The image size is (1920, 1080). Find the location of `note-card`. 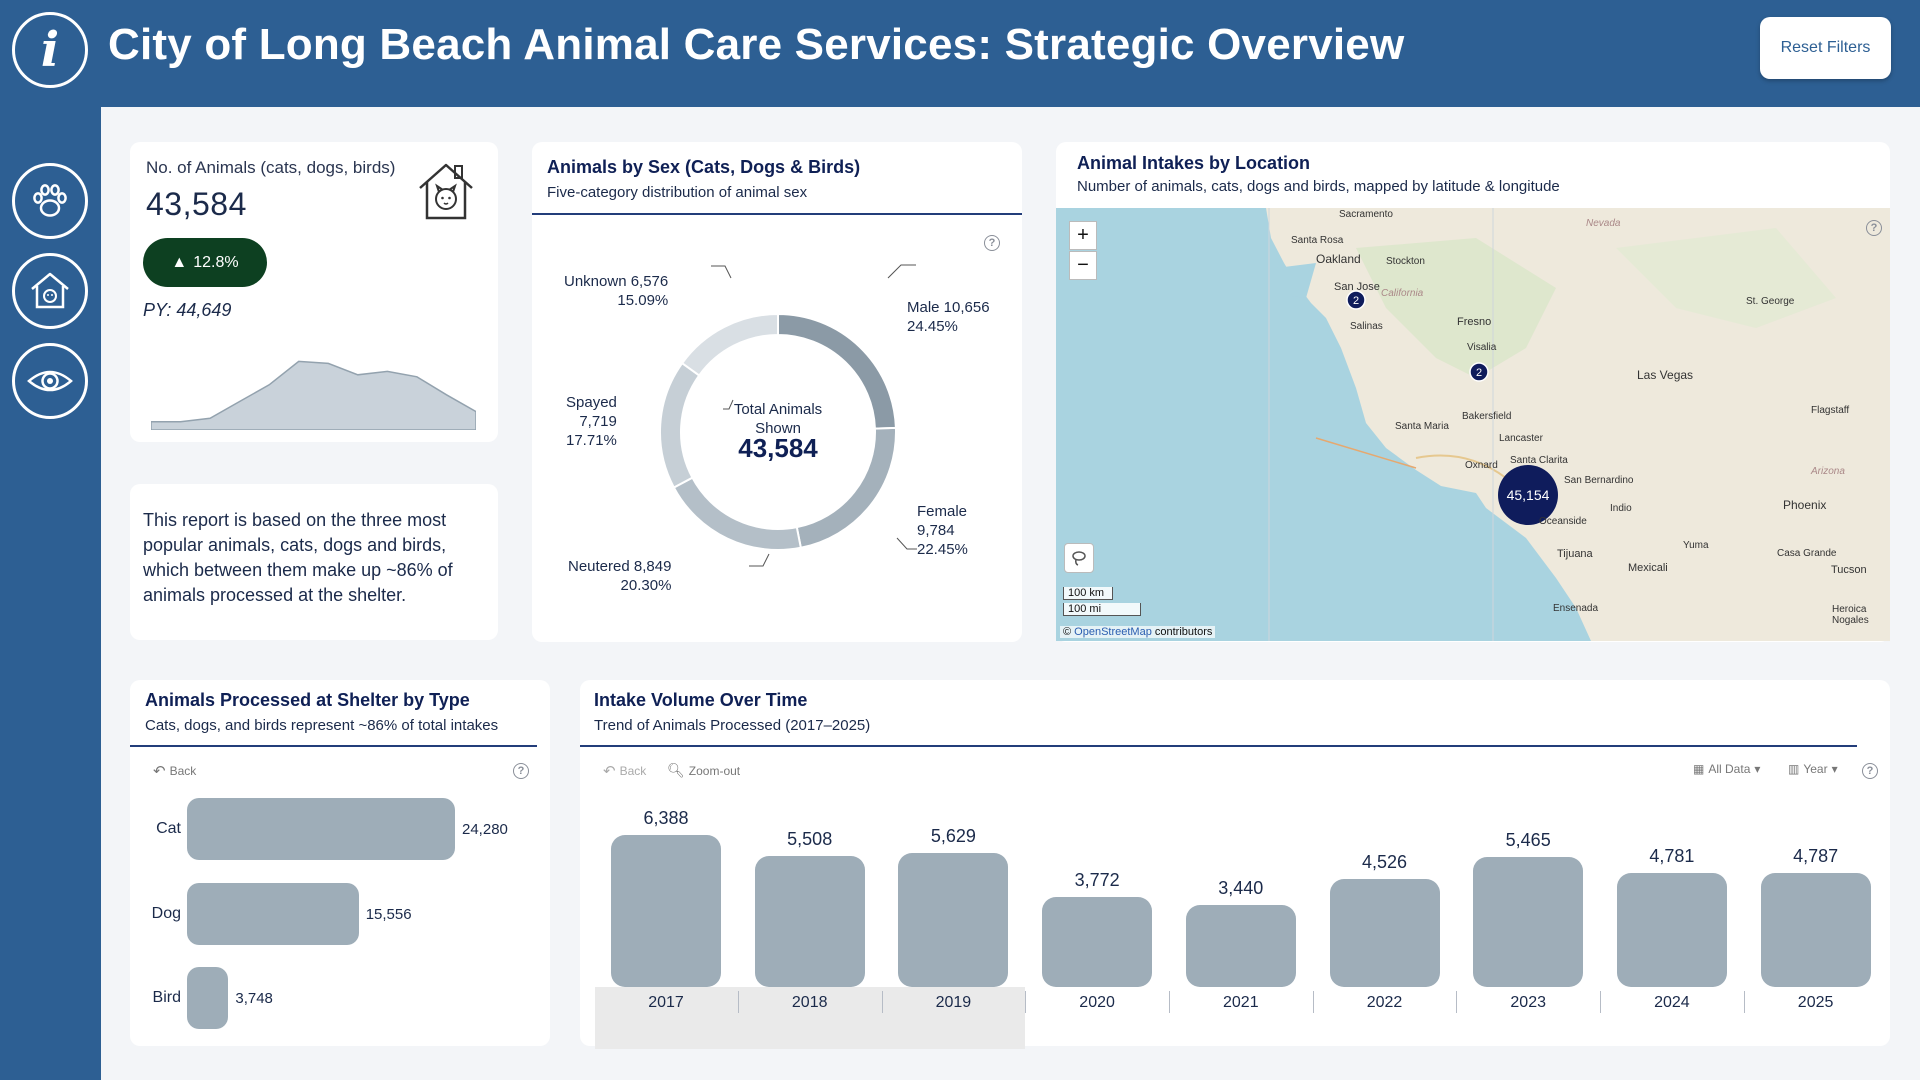

note-card is located at coordinates (314, 562).